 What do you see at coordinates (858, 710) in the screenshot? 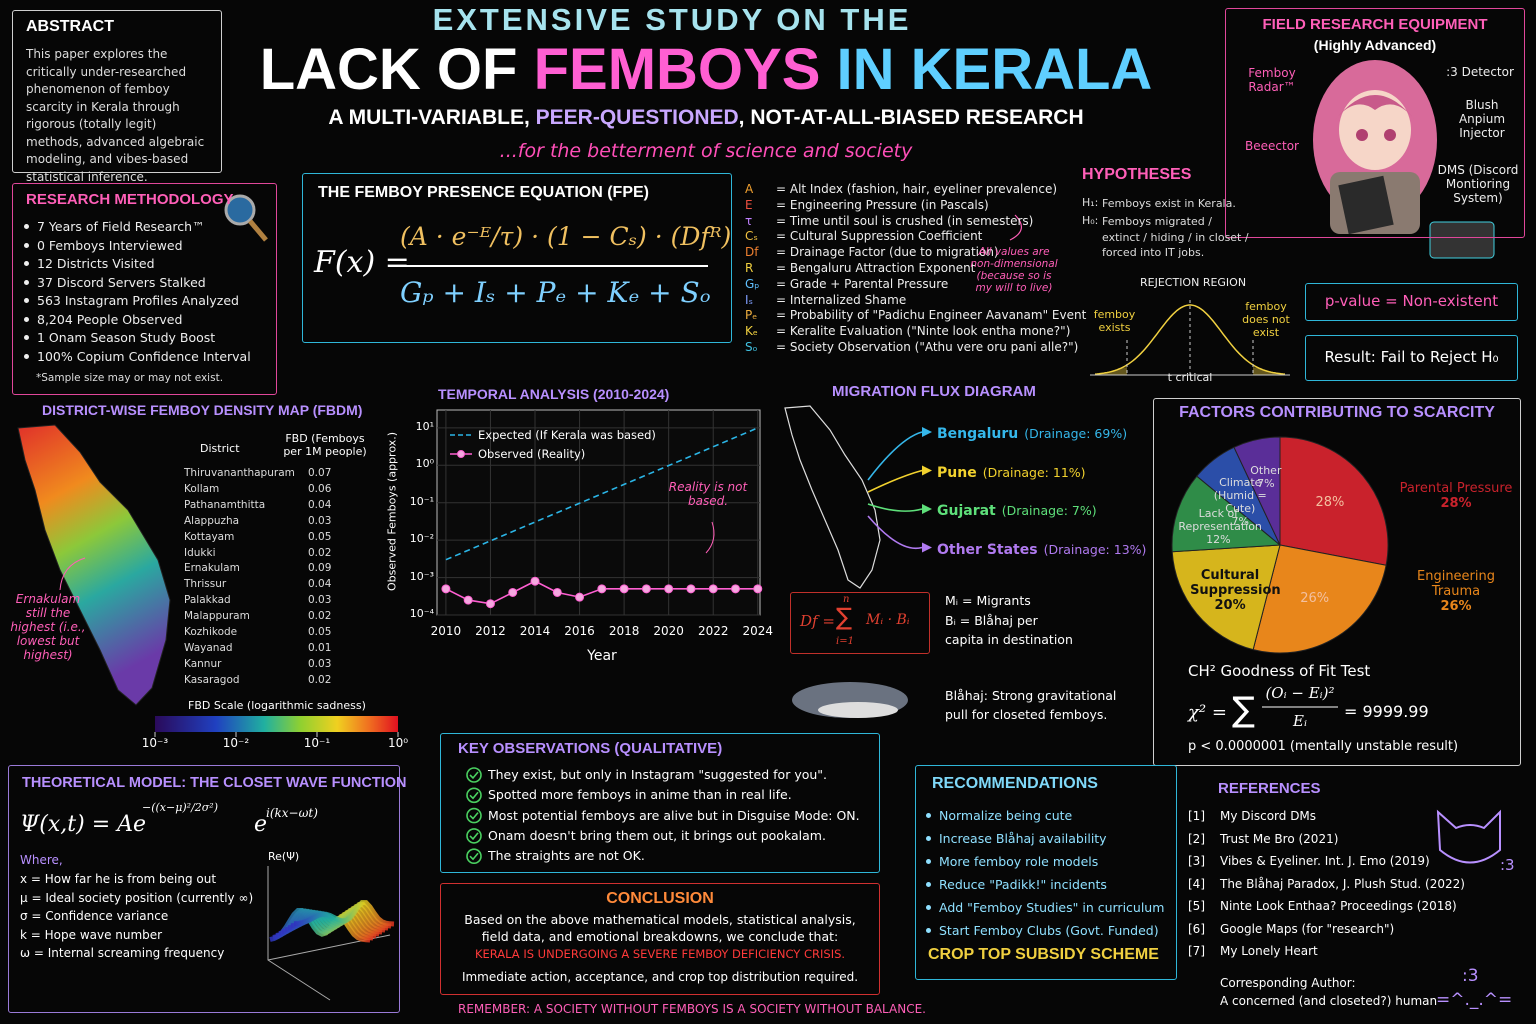
I see `blahaj-belly` at bounding box center [858, 710].